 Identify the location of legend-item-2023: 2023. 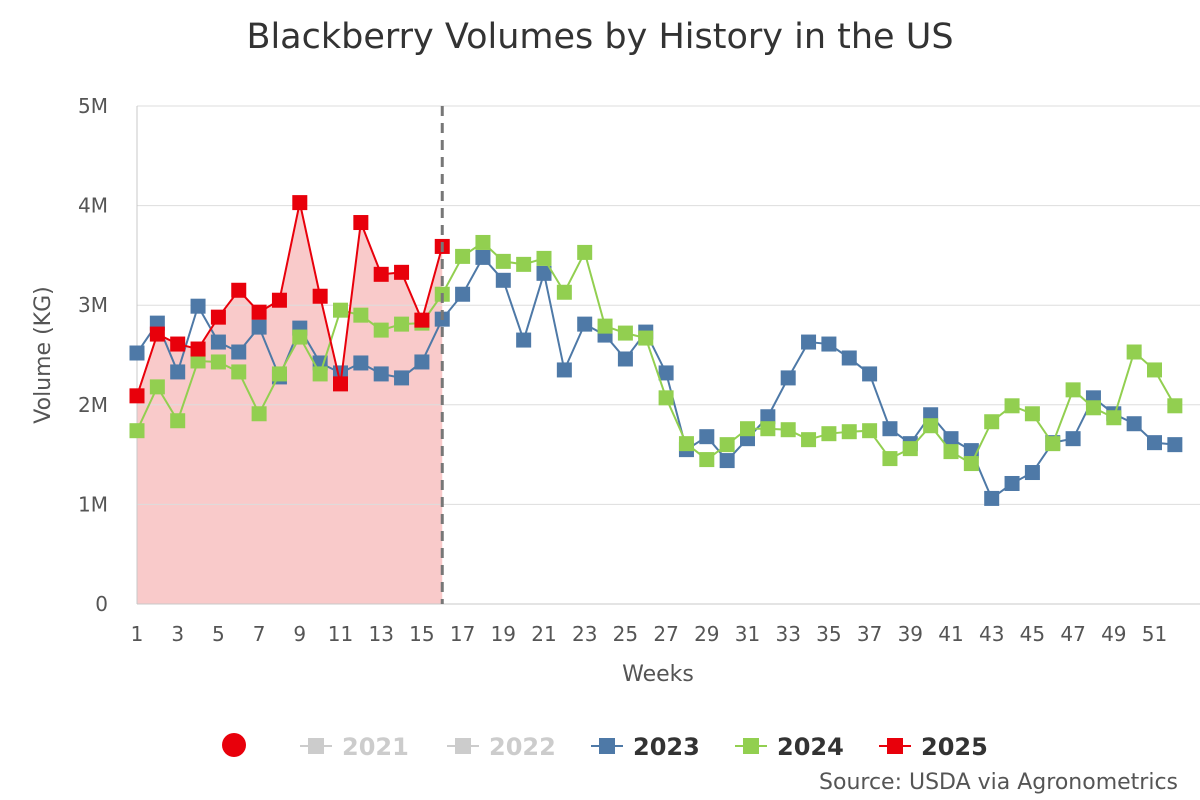
(645, 747).